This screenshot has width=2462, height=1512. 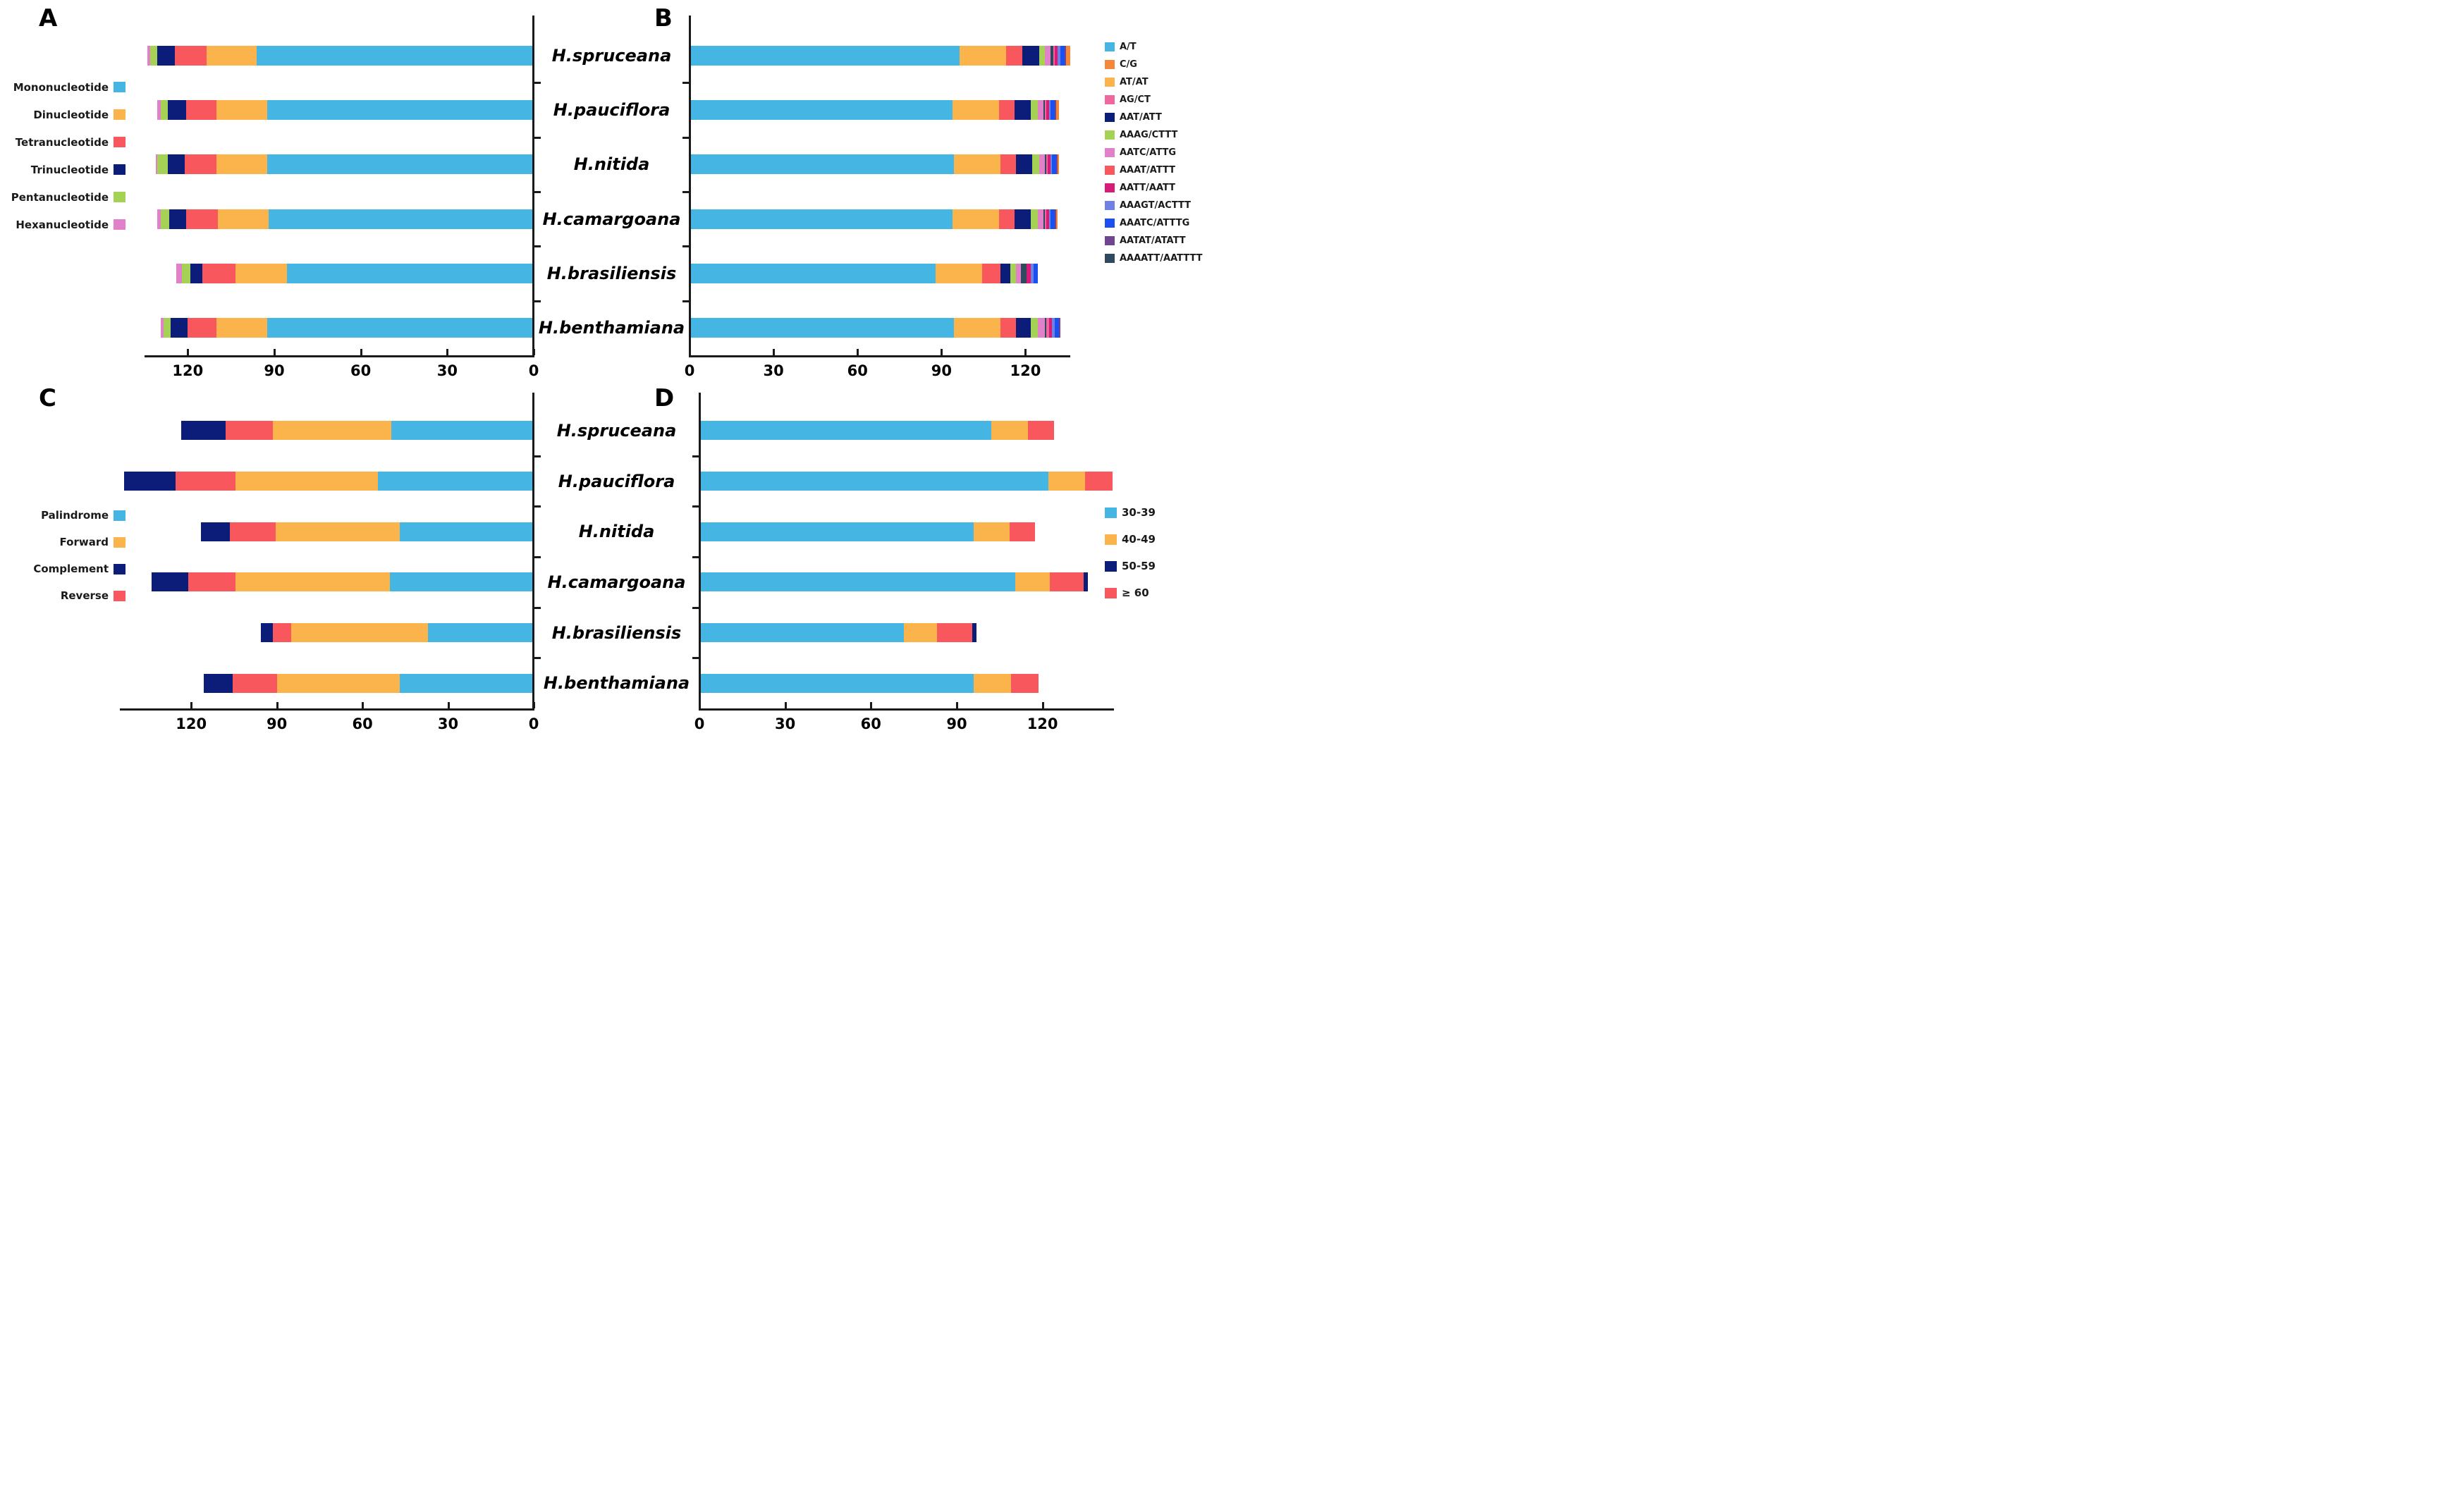 What do you see at coordinates (611, 328) in the screenshot?
I see `species-label-H-benthamiana: H.benthamiana` at bounding box center [611, 328].